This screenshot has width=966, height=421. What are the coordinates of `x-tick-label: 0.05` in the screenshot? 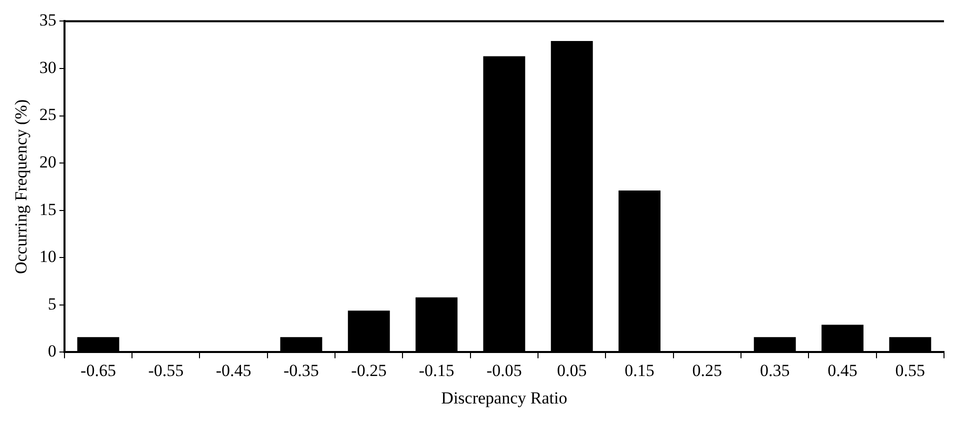 It's located at (571, 370).